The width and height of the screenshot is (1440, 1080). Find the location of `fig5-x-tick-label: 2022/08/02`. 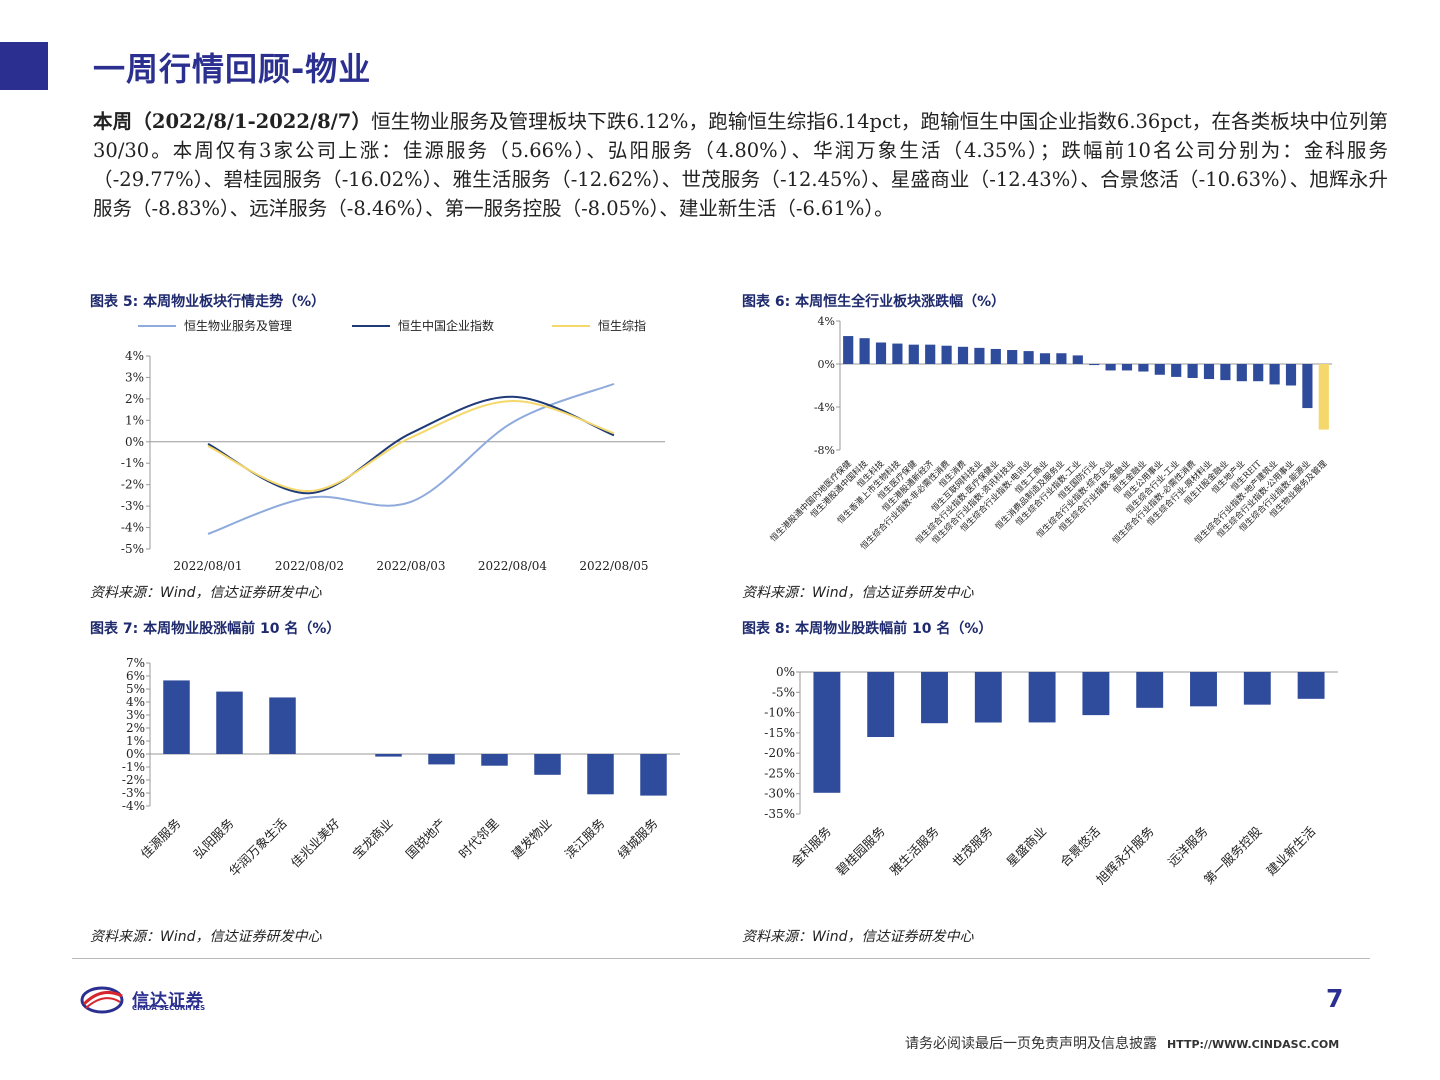

fig5-x-tick-label: 2022/08/02 is located at coordinates (309, 566).